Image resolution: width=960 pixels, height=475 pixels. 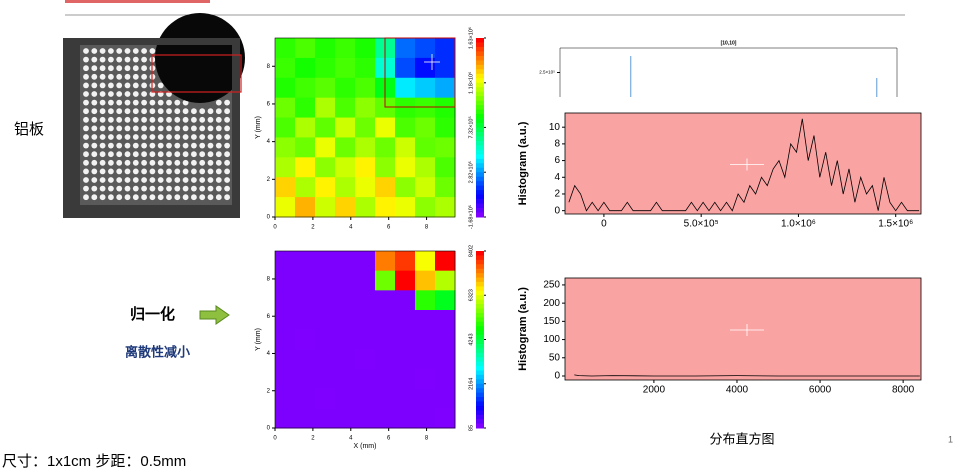 I want to click on x-tick-label: 0, so click(x=275, y=439).